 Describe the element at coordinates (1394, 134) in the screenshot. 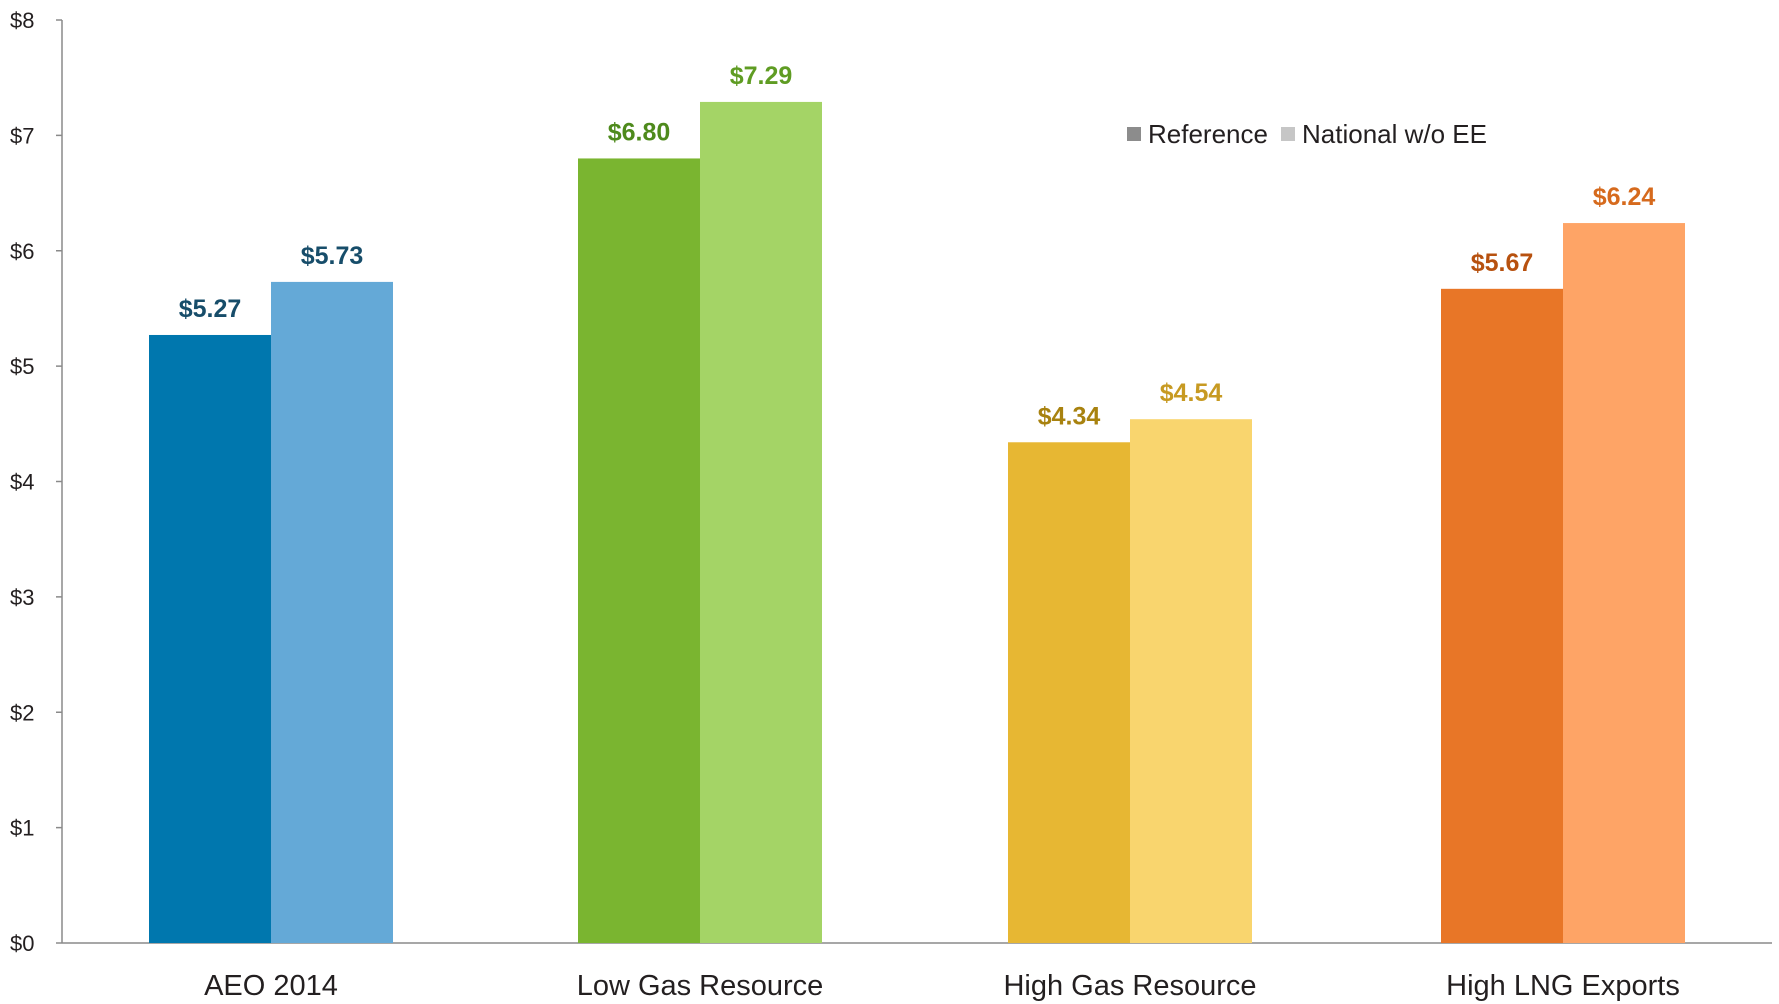

I see `legend-label: National w/o EE` at that location.